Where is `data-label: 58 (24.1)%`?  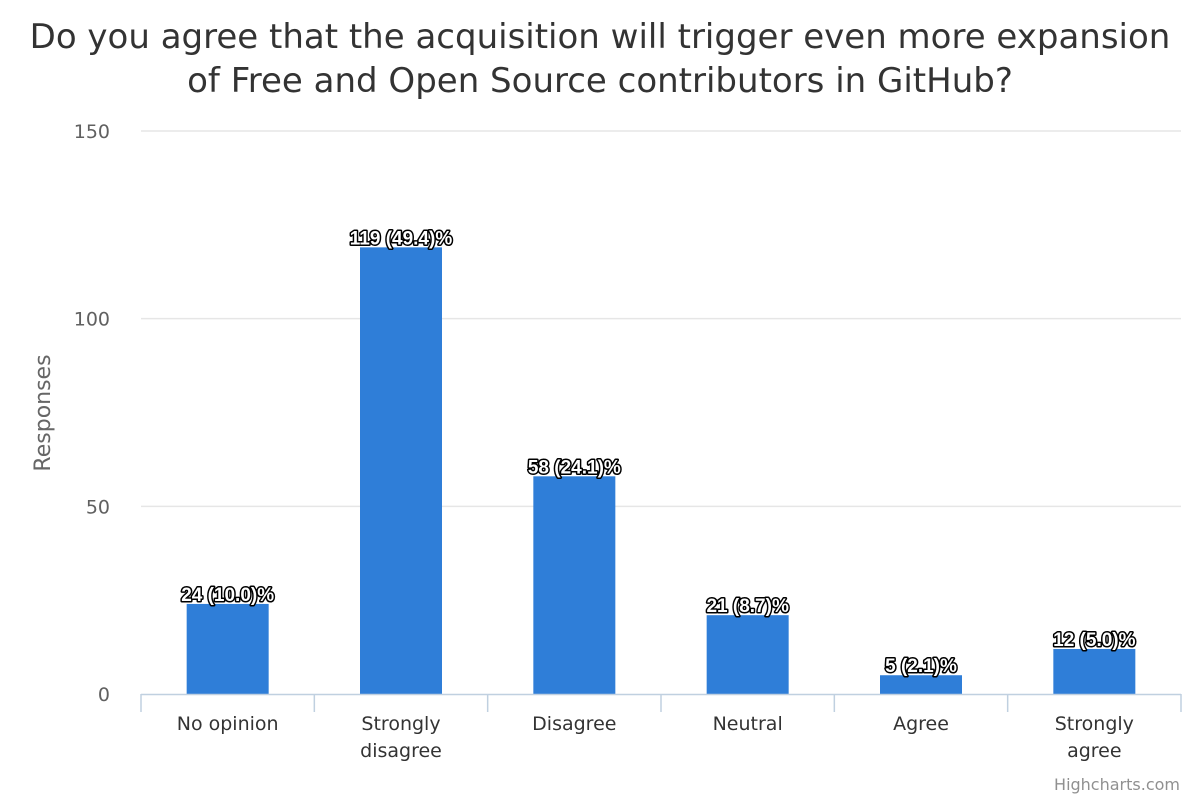
data-label: 58 (24.1)% is located at coordinates (574, 467).